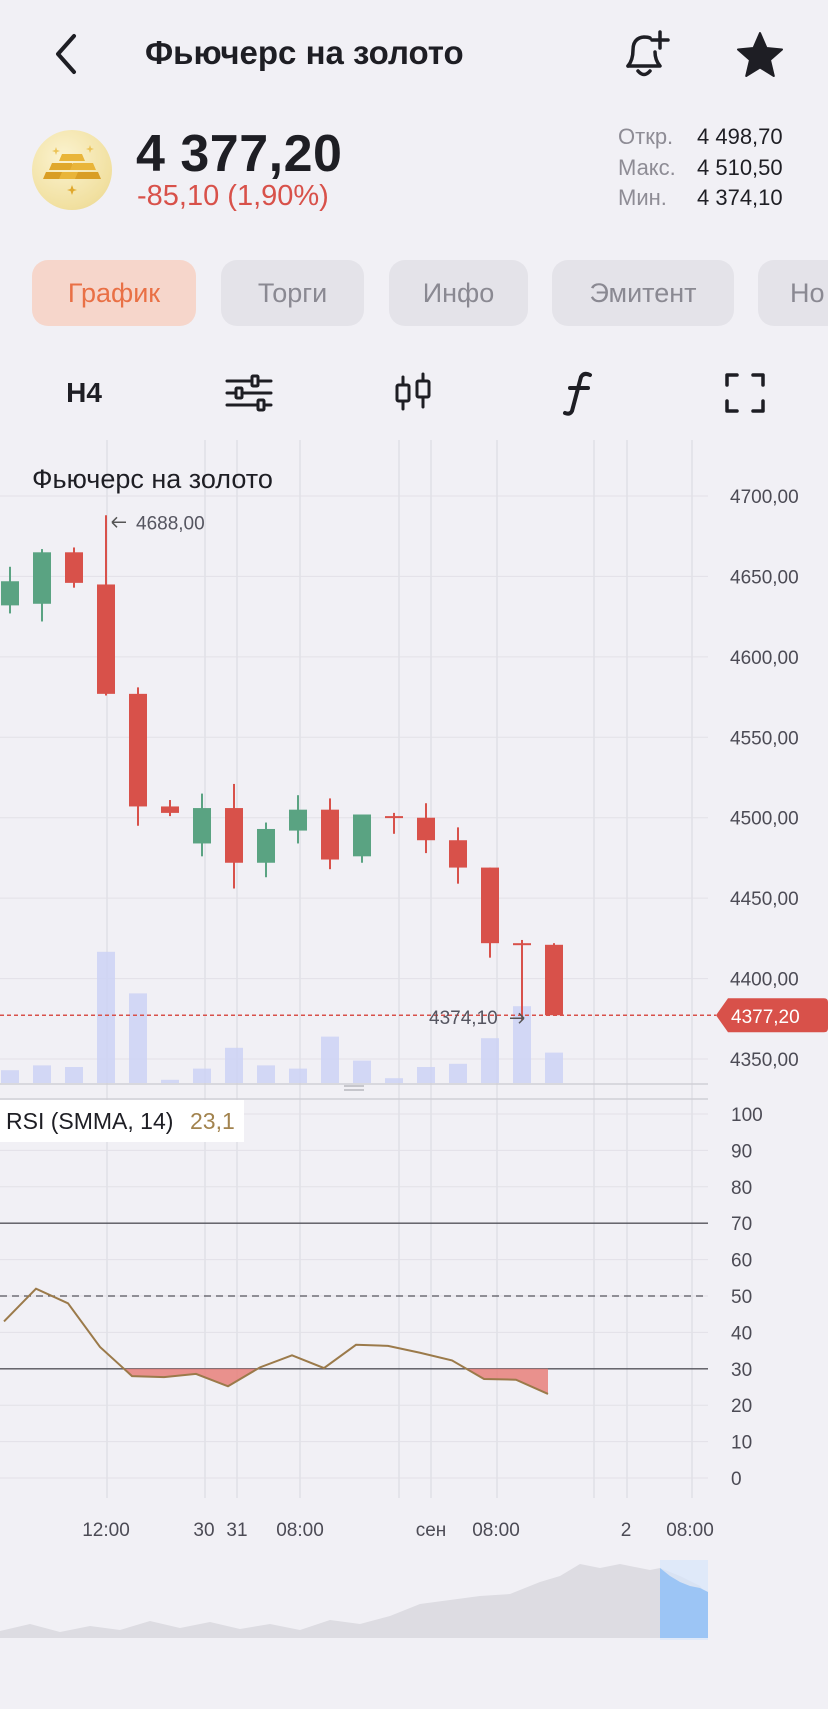 Image resolution: width=828 pixels, height=1709 pixels. What do you see at coordinates (760, 56) in the screenshot?
I see `favorite-button` at bounding box center [760, 56].